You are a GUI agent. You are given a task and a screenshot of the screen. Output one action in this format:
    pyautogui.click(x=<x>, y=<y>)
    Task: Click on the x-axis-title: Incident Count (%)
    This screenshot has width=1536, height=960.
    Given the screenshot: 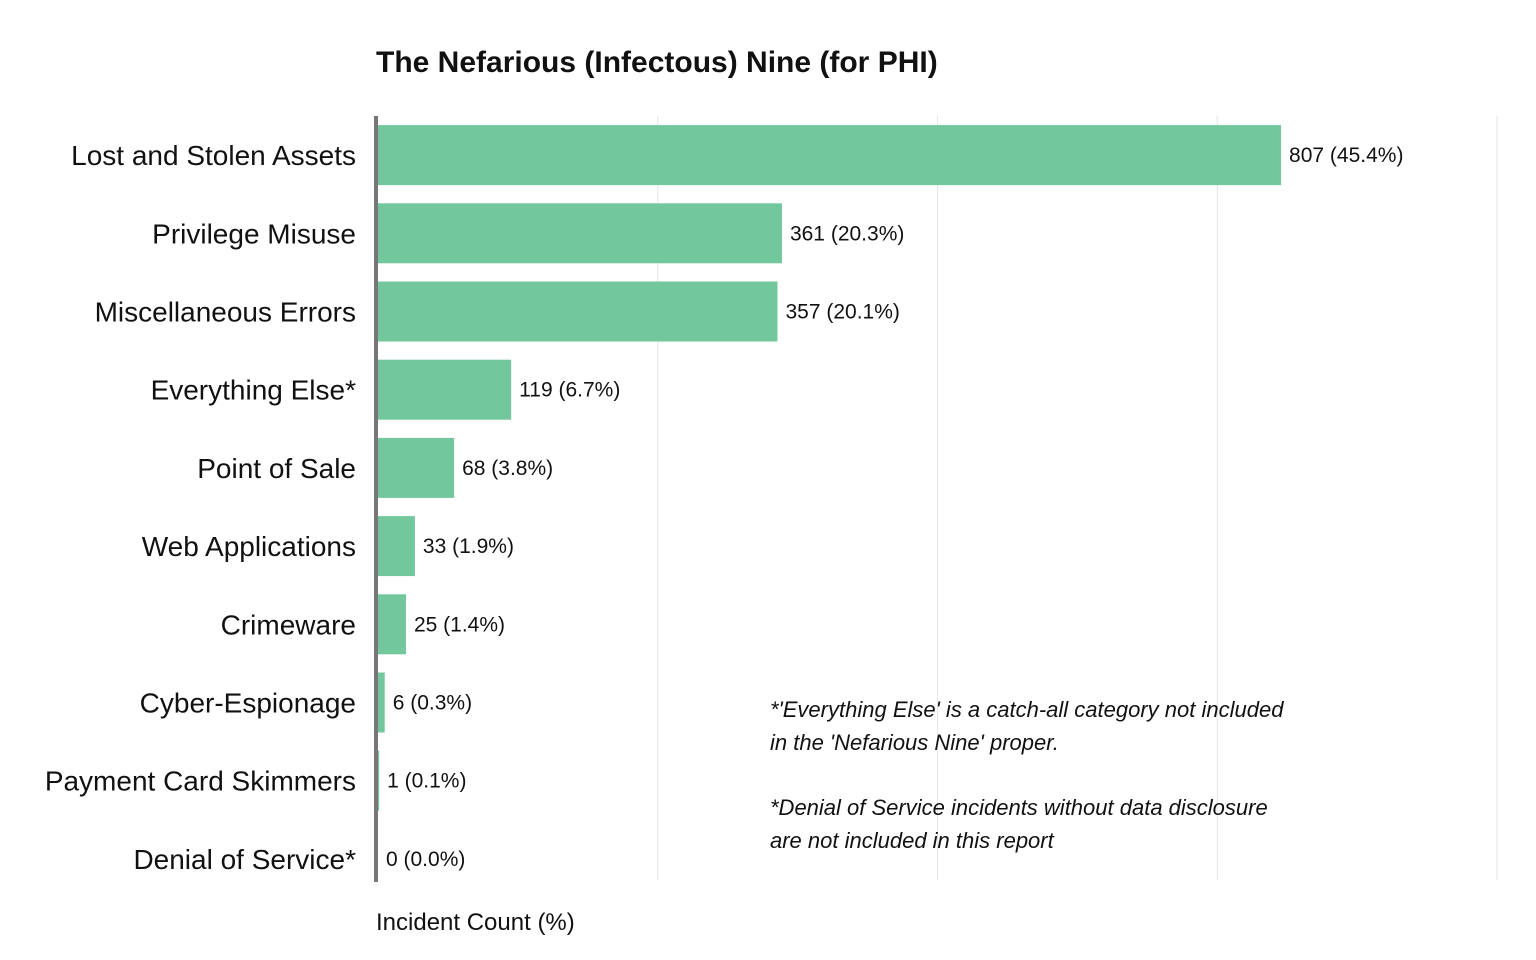 What is the action you would take?
    pyautogui.click(x=475, y=922)
    